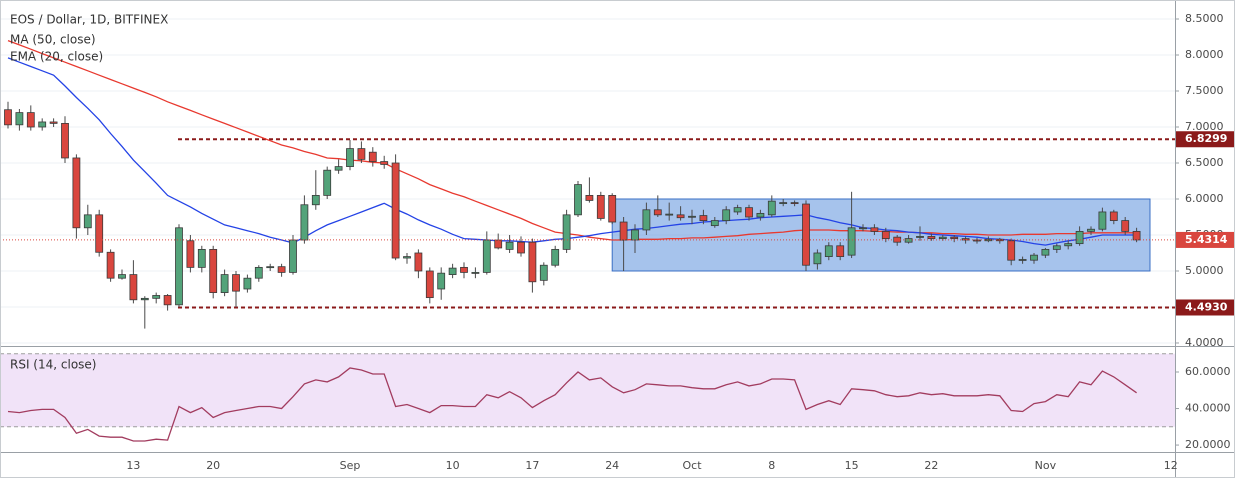 The image size is (1235, 478). Describe the element at coordinates (1204, 126) in the screenshot. I see `y-tick-label: 7.0000` at that location.